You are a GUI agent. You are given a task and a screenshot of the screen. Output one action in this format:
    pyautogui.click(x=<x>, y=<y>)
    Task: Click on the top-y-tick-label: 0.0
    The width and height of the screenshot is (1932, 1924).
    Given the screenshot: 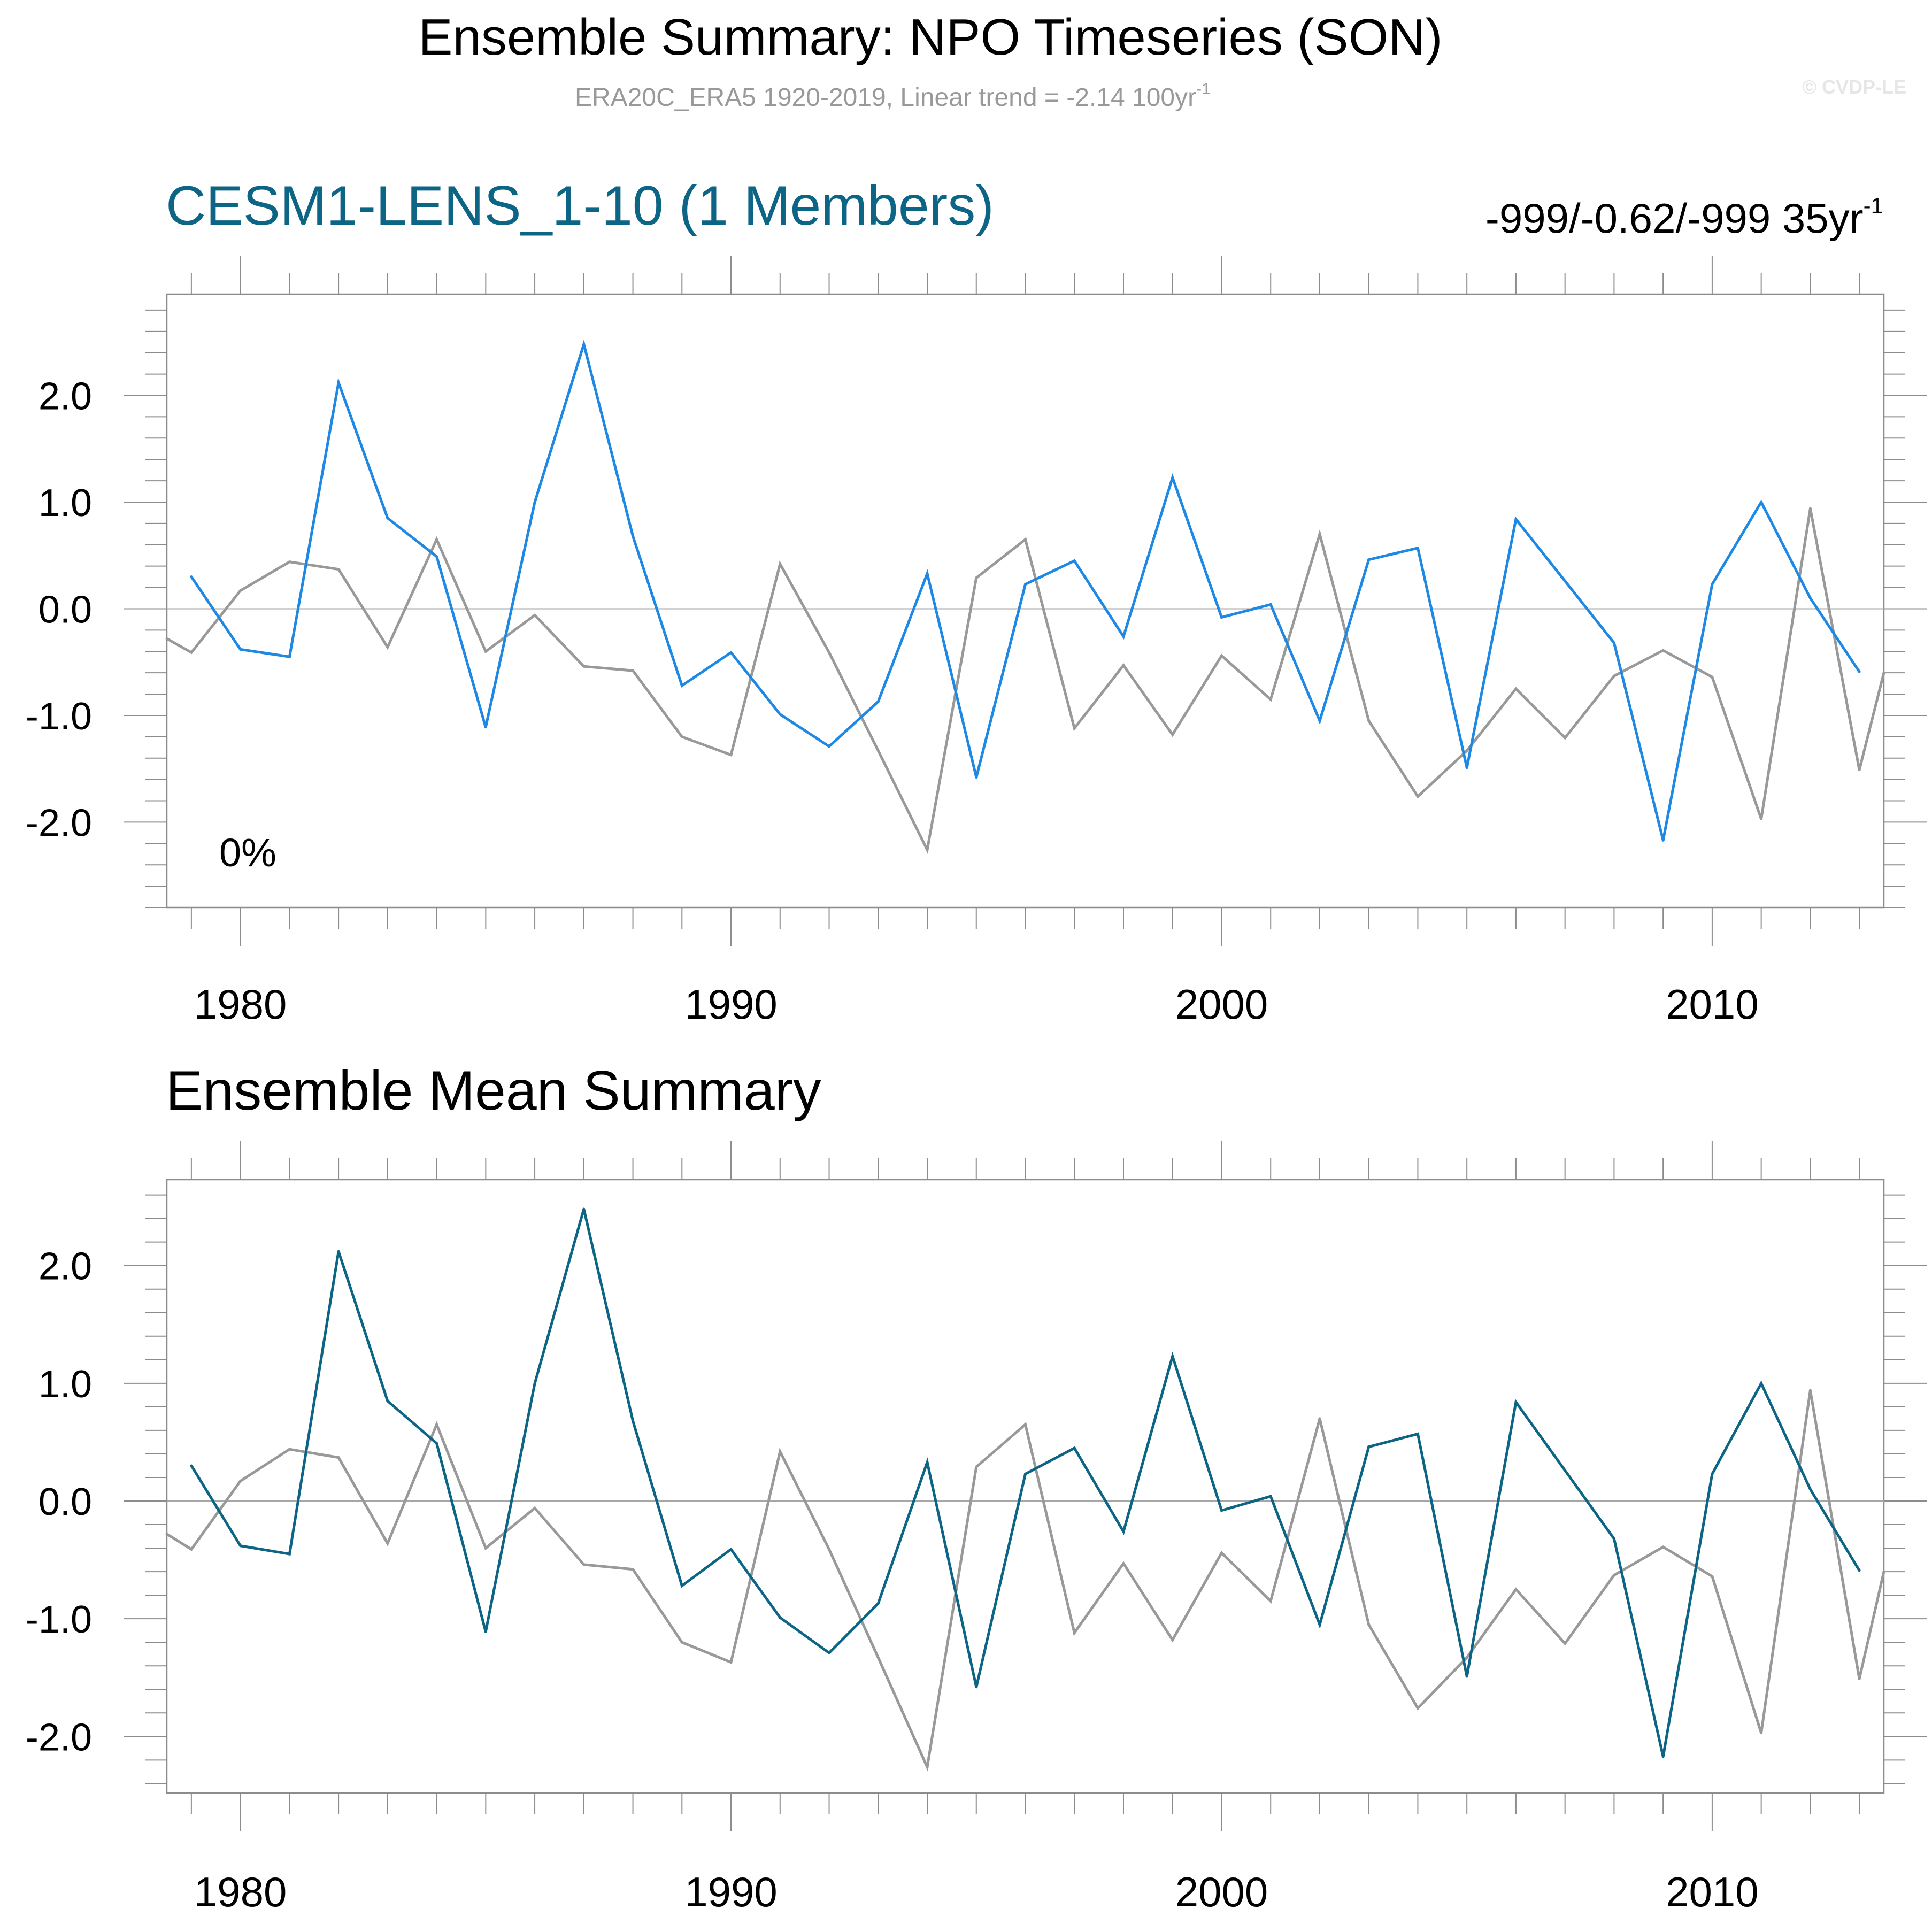 What is the action you would take?
    pyautogui.click(x=66, y=609)
    